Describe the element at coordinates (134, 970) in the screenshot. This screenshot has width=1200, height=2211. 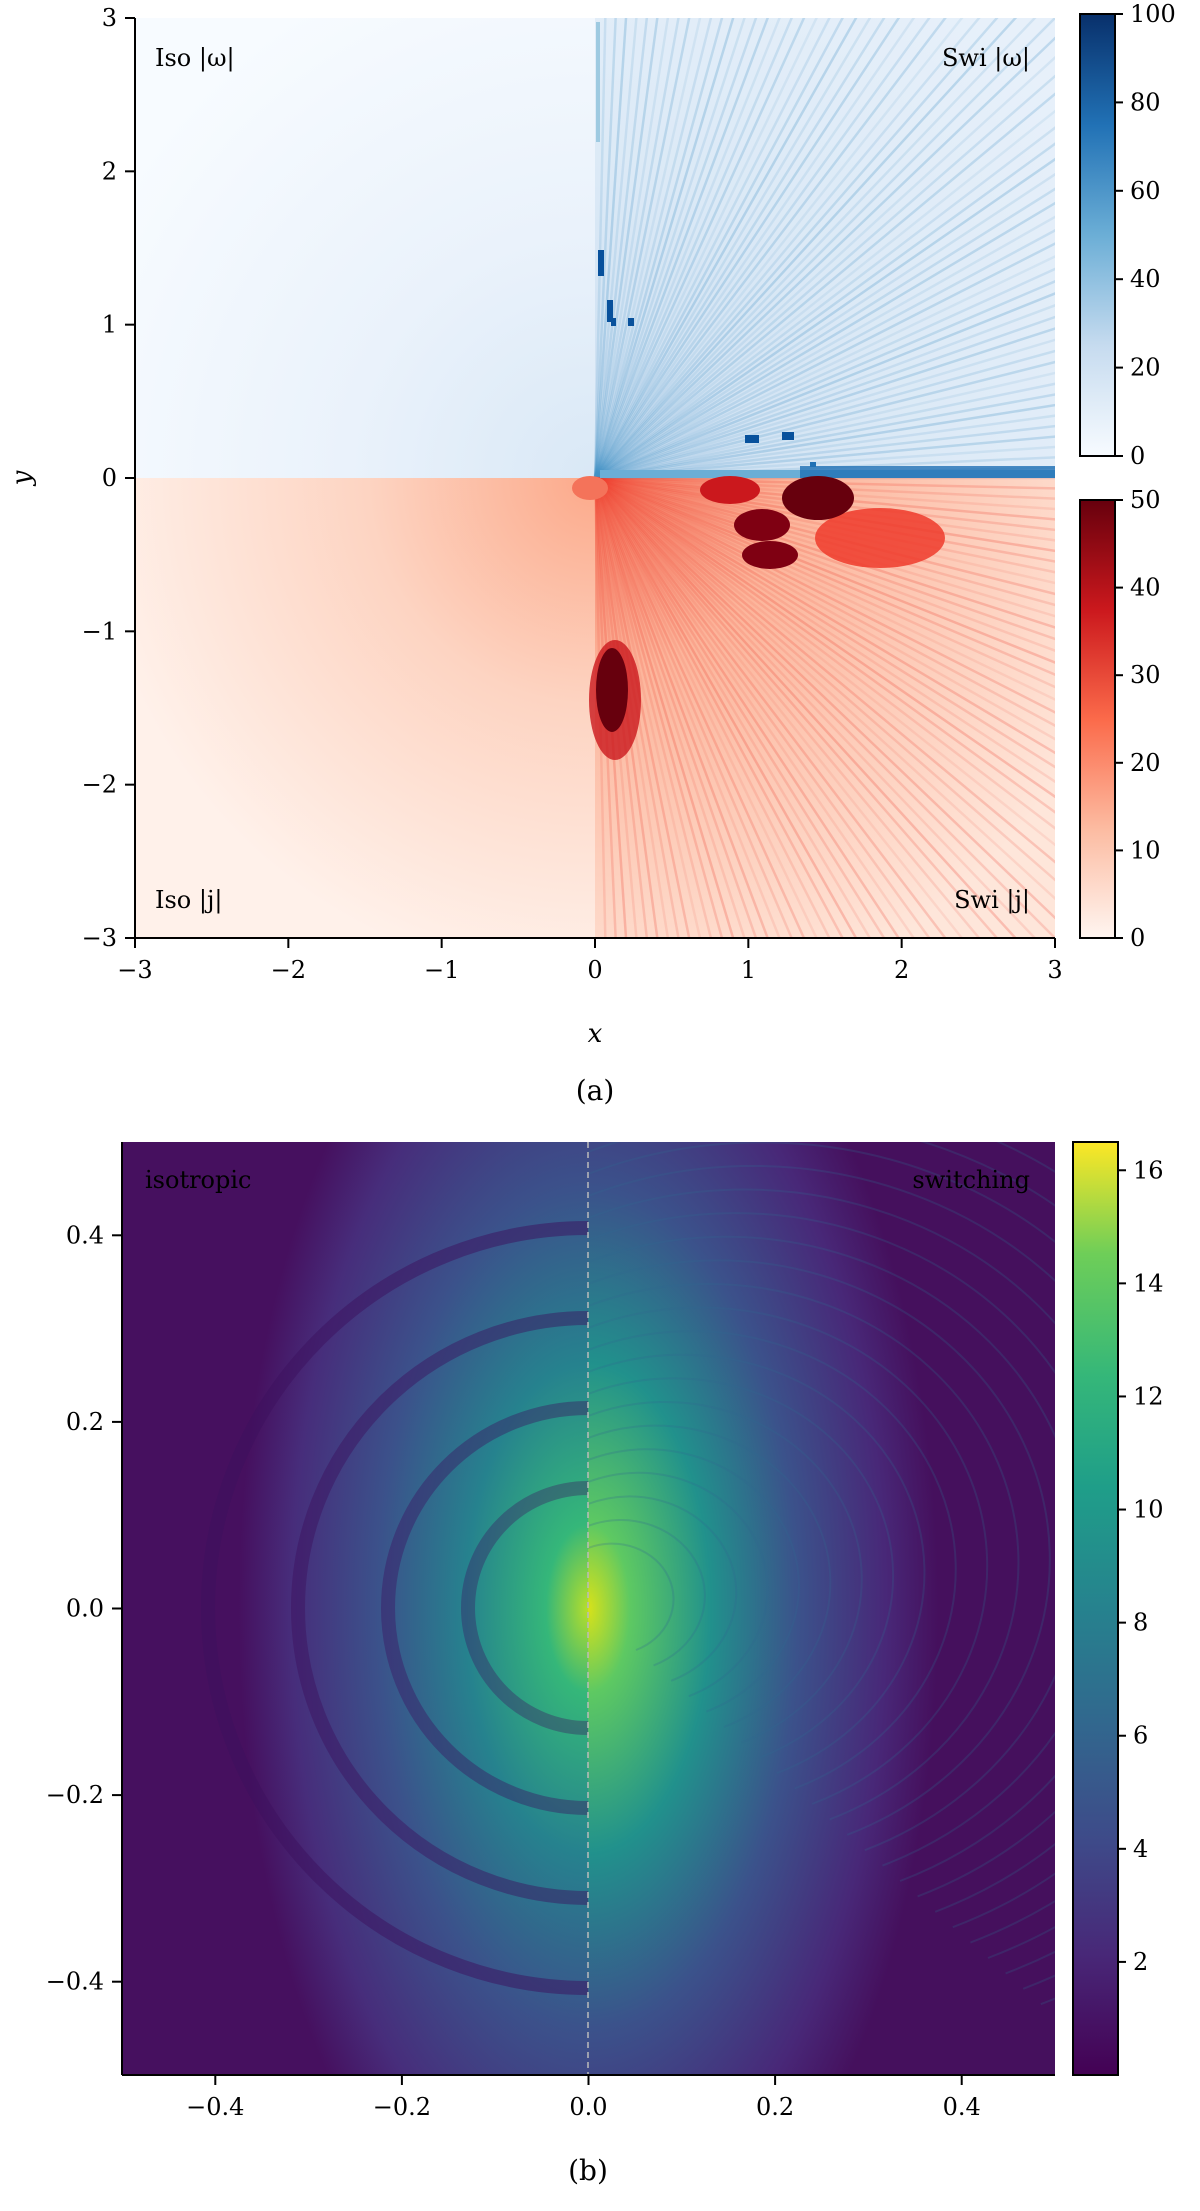
I see `x-tick-label-a: −3` at that location.